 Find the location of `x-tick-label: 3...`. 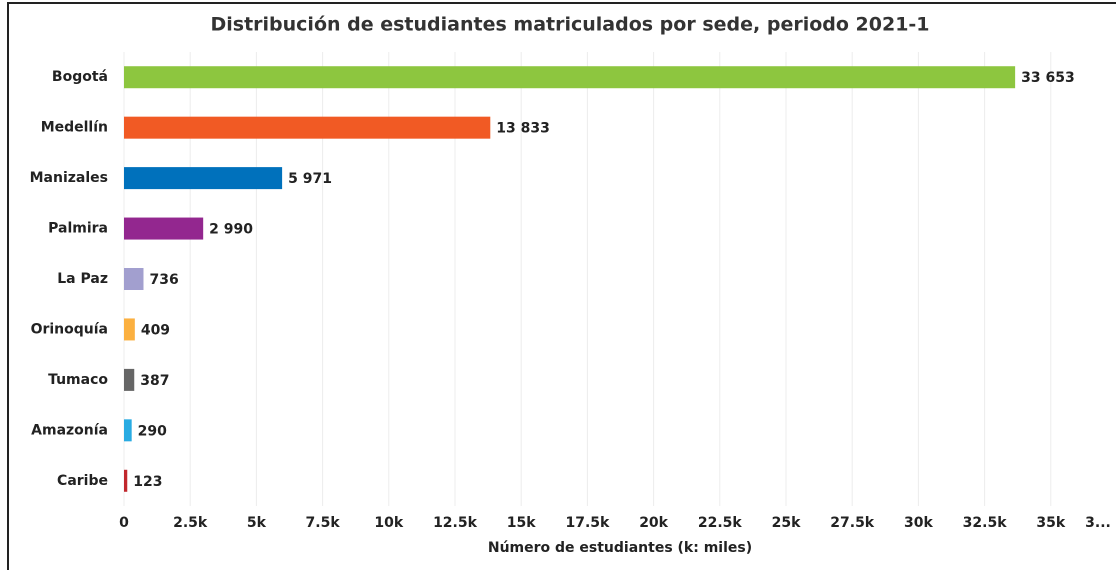

x-tick-label: 3... is located at coordinates (1098, 523).